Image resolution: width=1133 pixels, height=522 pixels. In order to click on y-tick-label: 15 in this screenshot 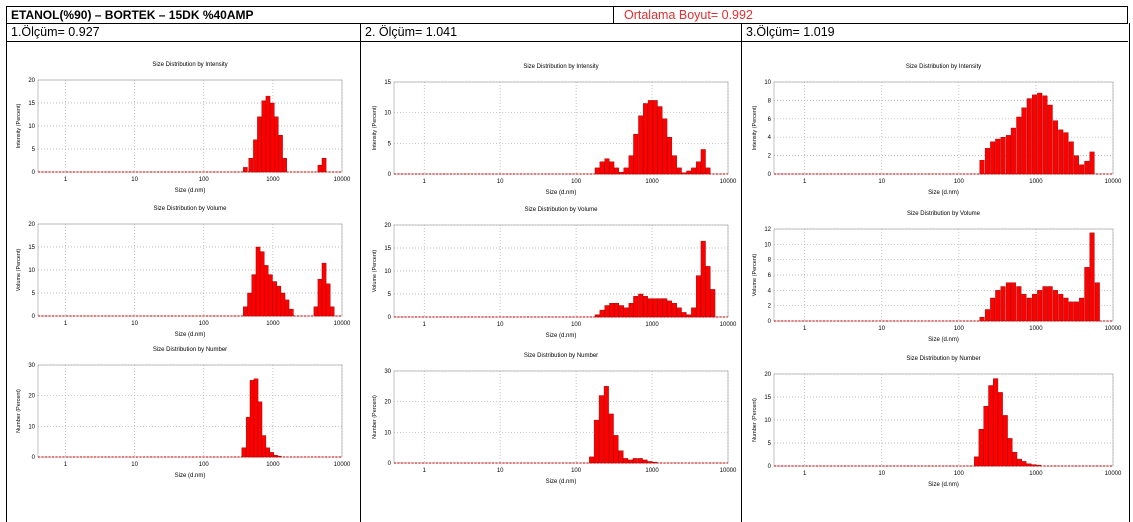, I will do `click(767, 398)`.